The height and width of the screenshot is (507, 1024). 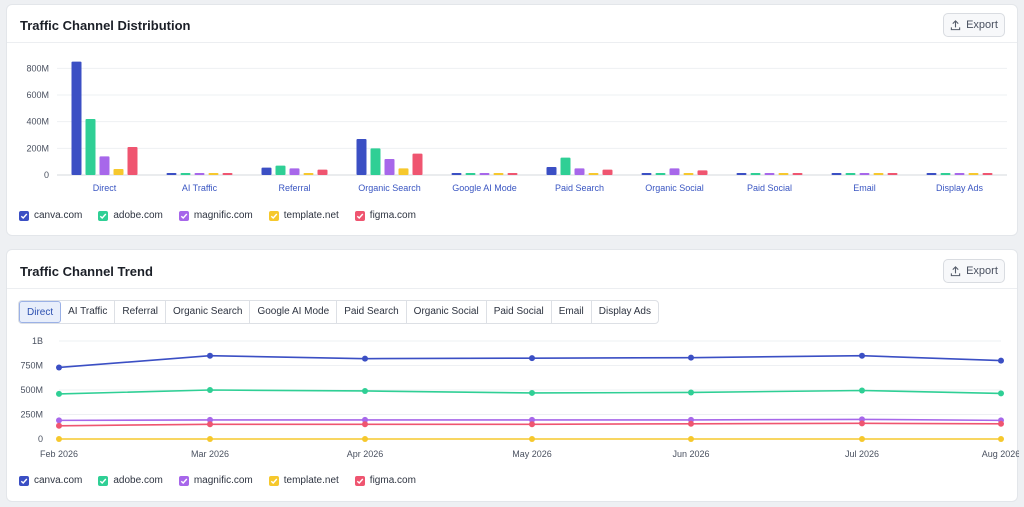 I want to click on bar-figma-com-display-ads, so click(x=987, y=174).